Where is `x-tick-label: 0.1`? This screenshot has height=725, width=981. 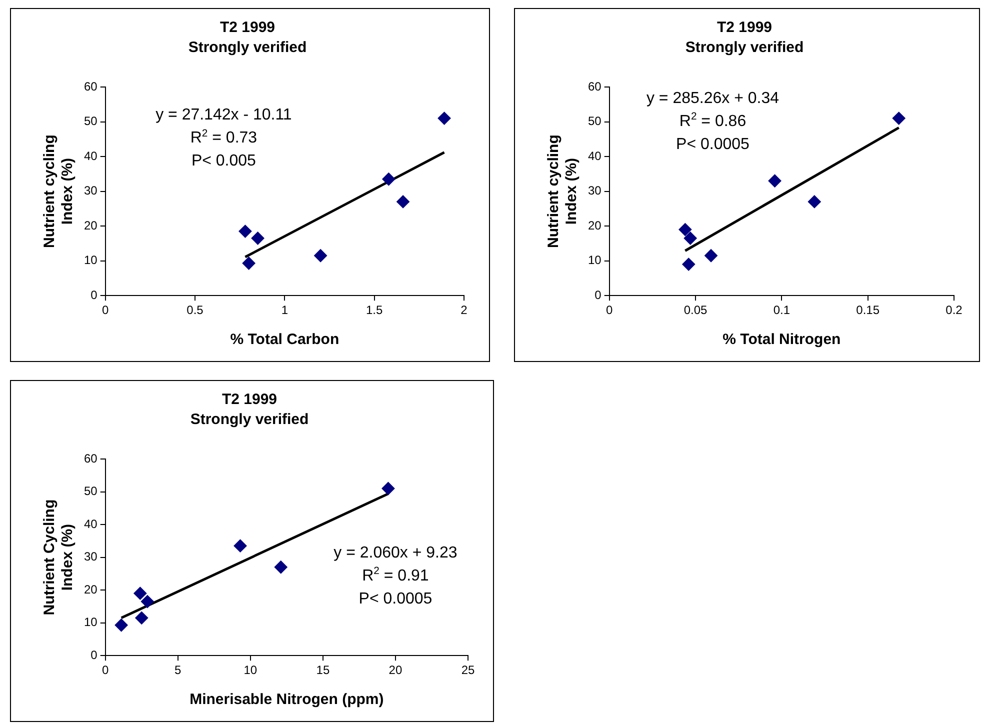
x-tick-label: 0.1 is located at coordinates (781, 310).